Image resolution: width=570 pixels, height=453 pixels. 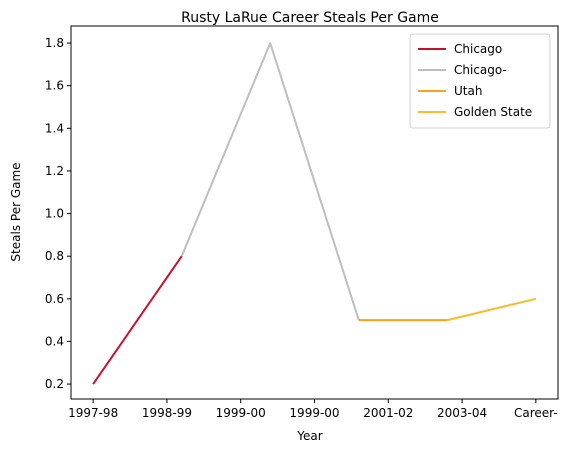 What do you see at coordinates (468, 91) in the screenshot?
I see `legend-label-2: Utah` at bounding box center [468, 91].